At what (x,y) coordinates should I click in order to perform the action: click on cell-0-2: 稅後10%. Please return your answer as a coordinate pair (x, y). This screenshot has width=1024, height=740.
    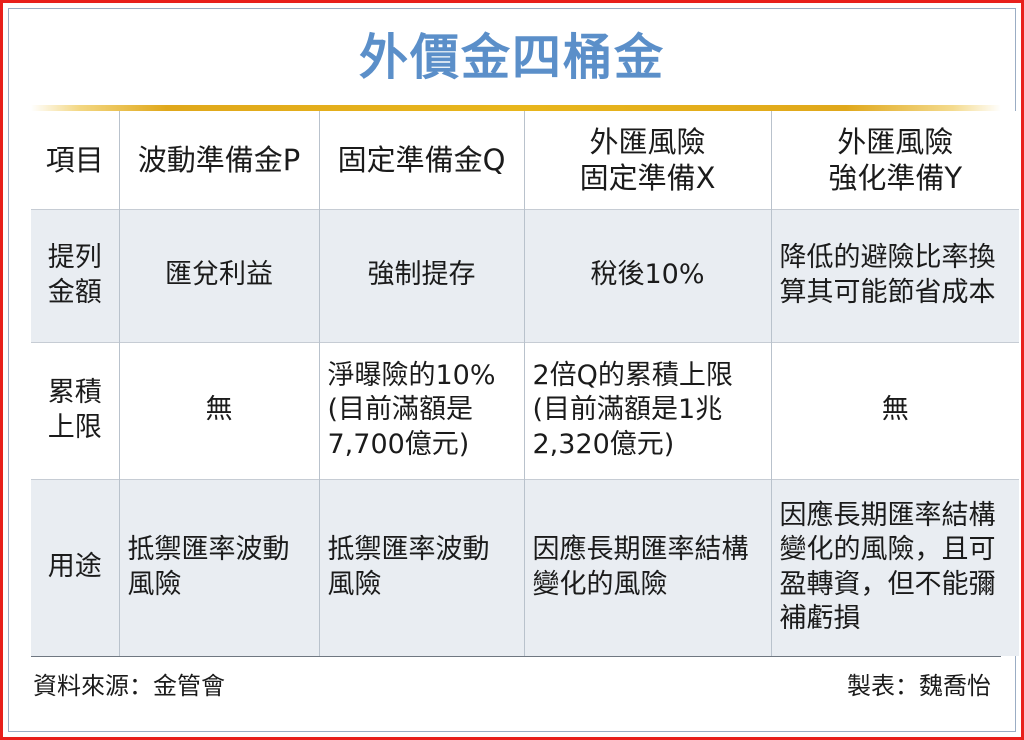
    Looking at the image, I should click on (648, 275).